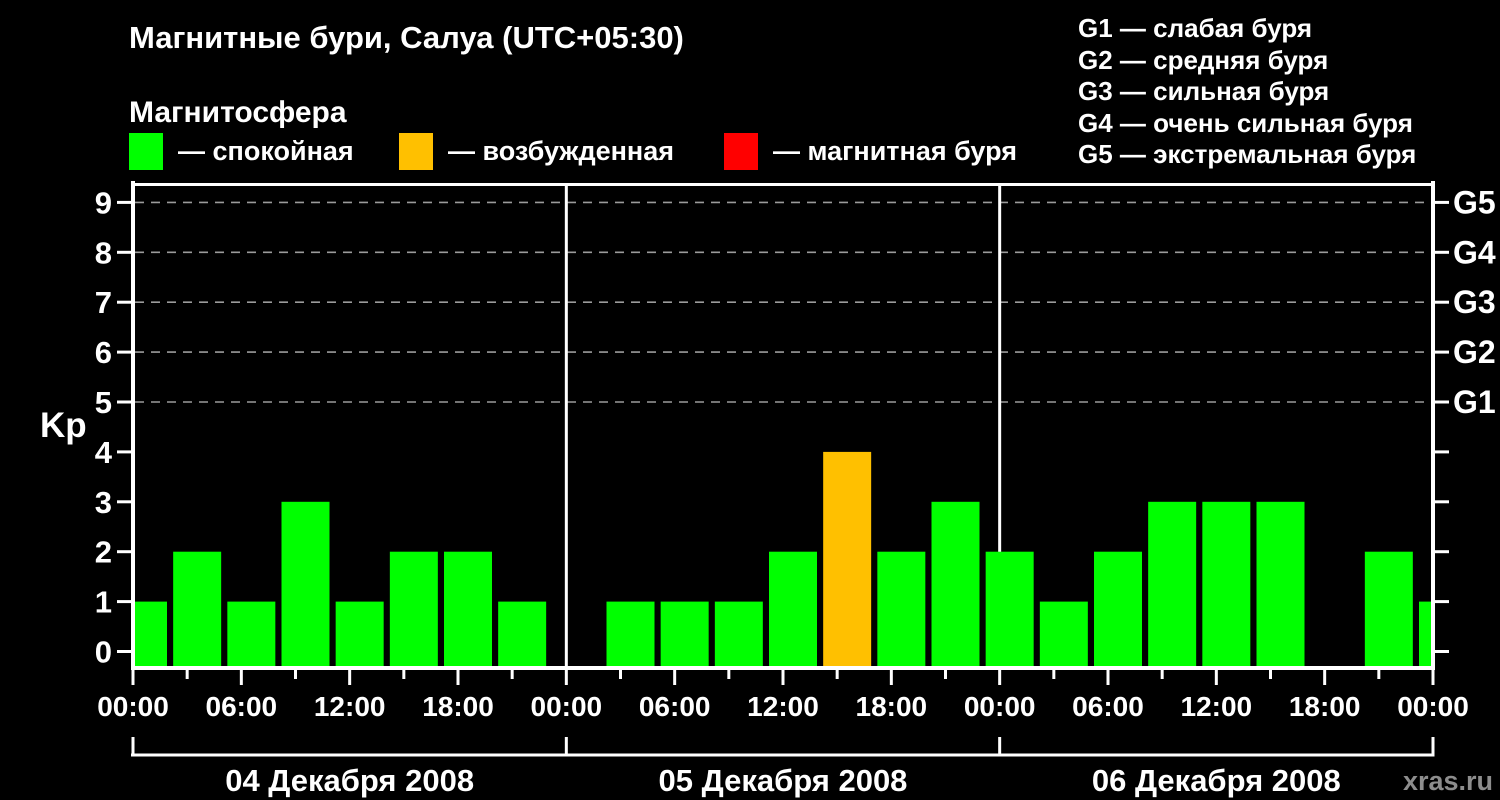 The image size is (1500, 800). I want to click on kp-bar-day2-slot5, so click(1280, 584).